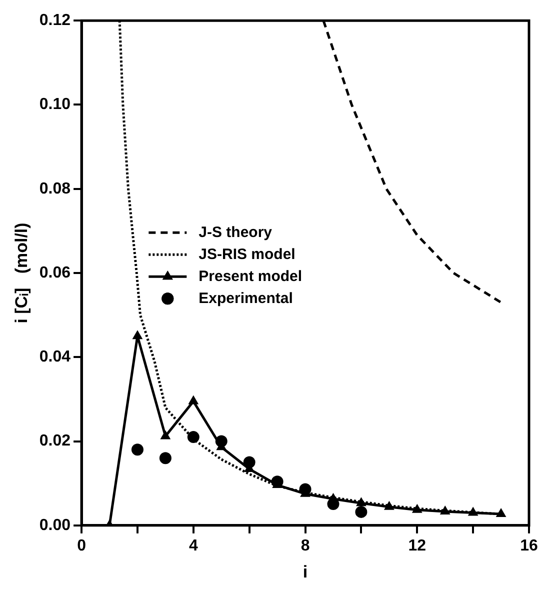 The image size is (549, 595). I want to click on legend-label: Experimental, so click(245, 298).